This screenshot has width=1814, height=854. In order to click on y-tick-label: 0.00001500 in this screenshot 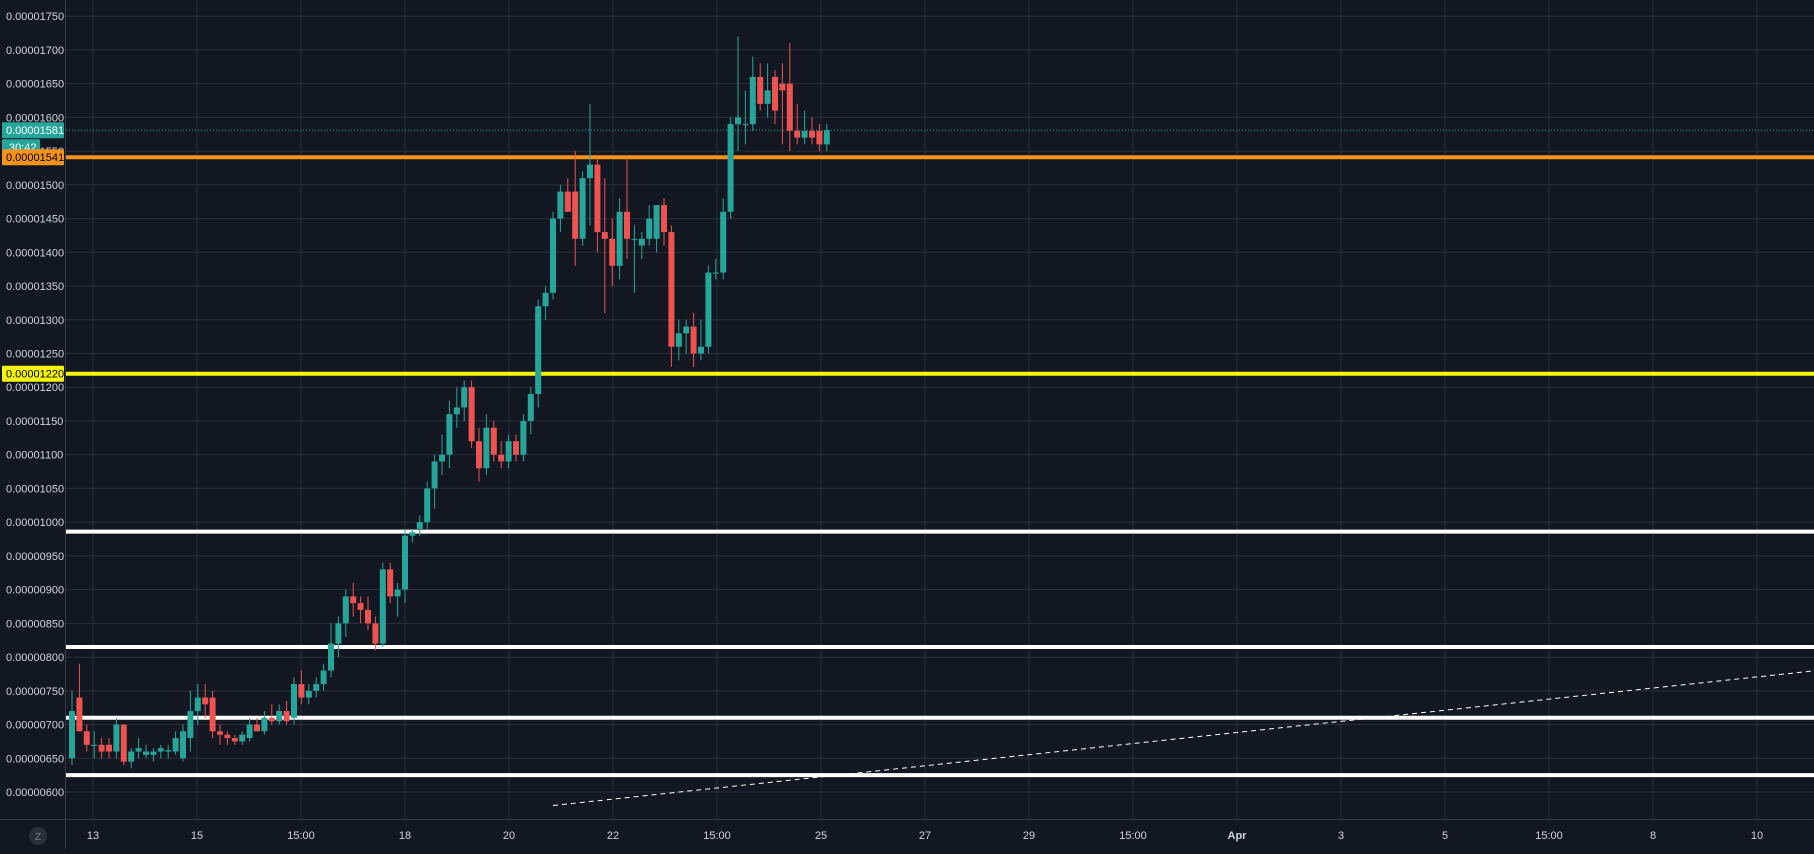, I will do `click(35, 186)`.